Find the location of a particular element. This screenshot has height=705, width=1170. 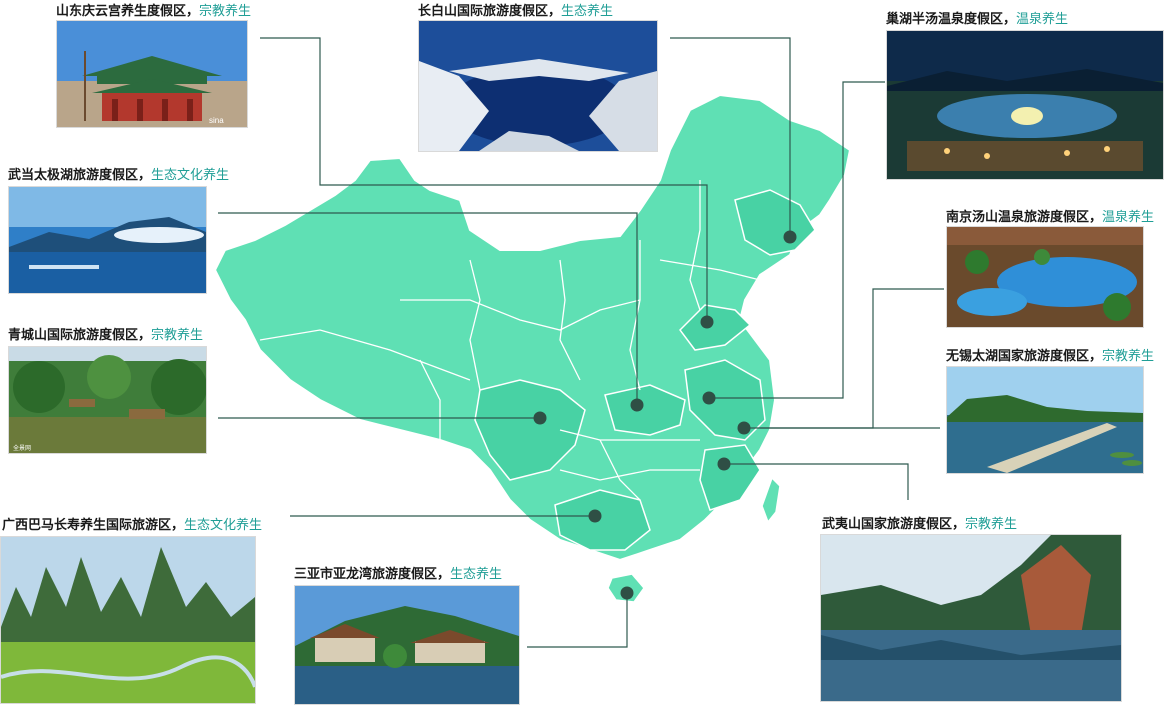

province-fujian is located at coordinates (730, 477).